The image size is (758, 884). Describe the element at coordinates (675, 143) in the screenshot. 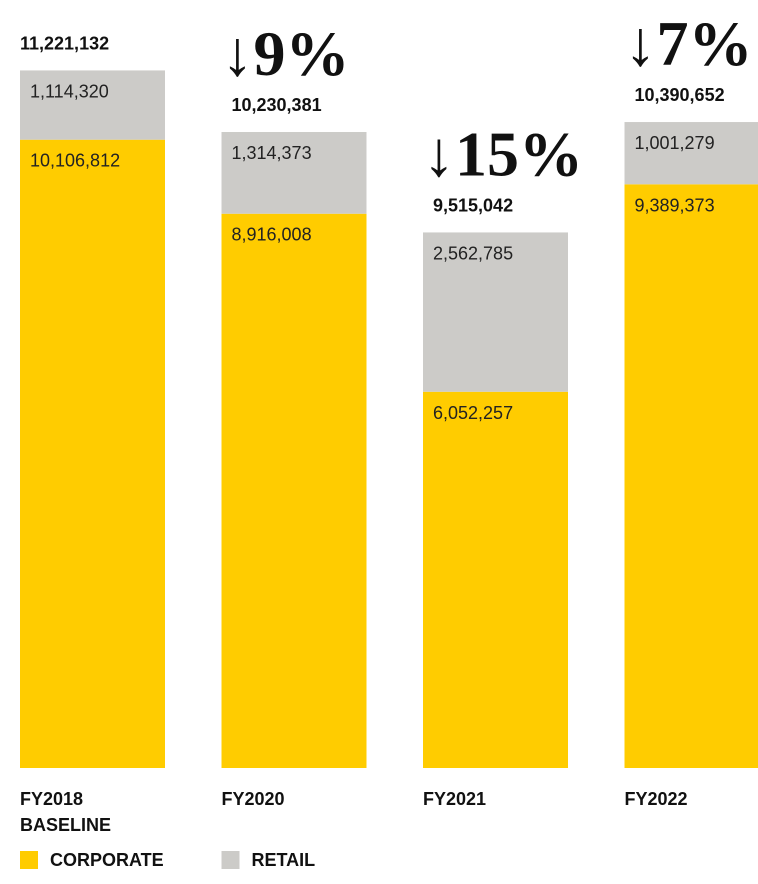

I see `segment-label: 1,001,279` at that location.